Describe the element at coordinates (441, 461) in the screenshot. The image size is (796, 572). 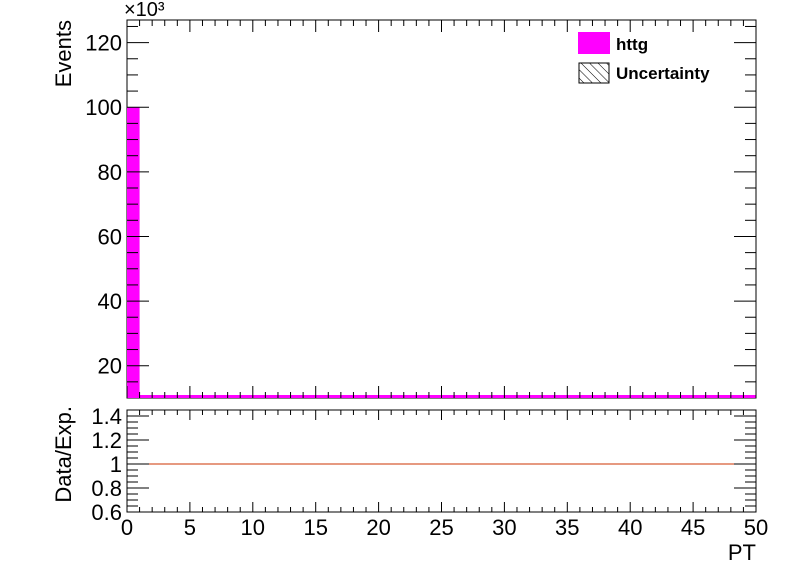
I see `ratio-plot-frame` at that location.